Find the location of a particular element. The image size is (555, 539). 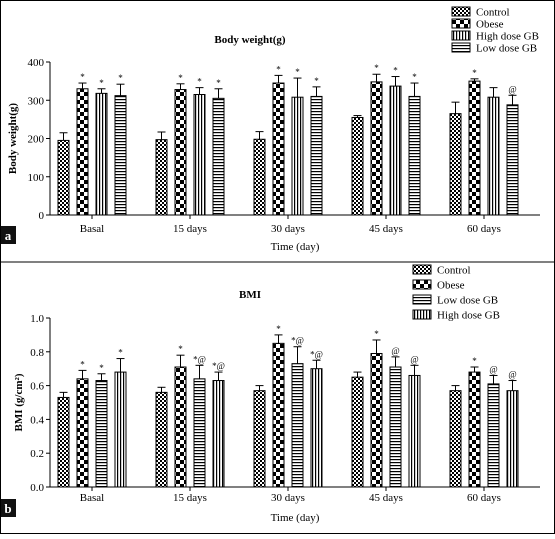

y-tick-label: 300 is located at coordinates (36, 101).